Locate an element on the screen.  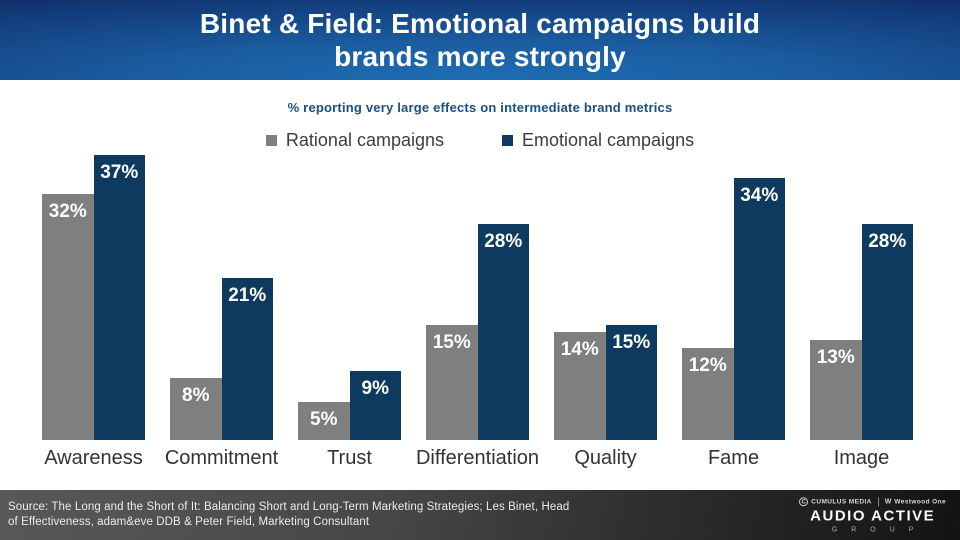
category-label-awareness: Awareness is located at coordinates (93, 458).